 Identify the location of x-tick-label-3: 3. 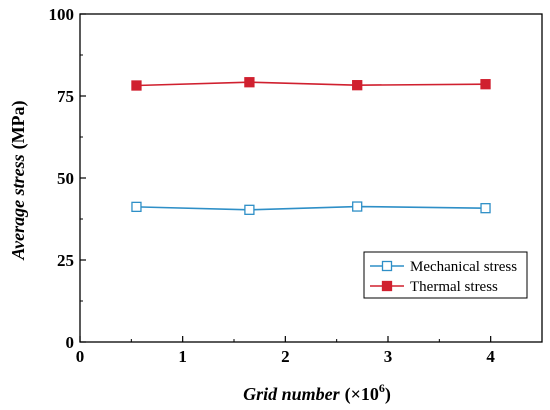
(388, 356).